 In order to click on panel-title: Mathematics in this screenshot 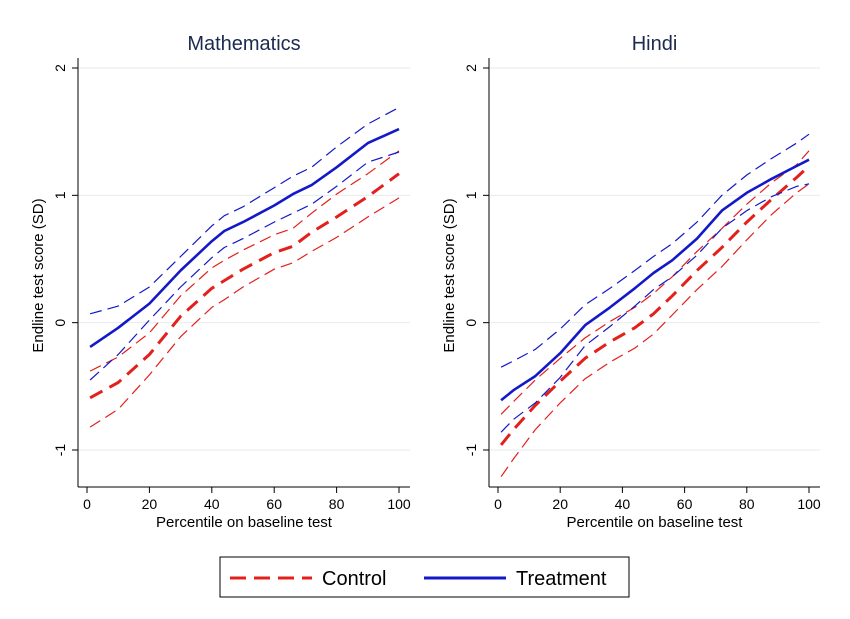, I will do `click(243, 44)`.